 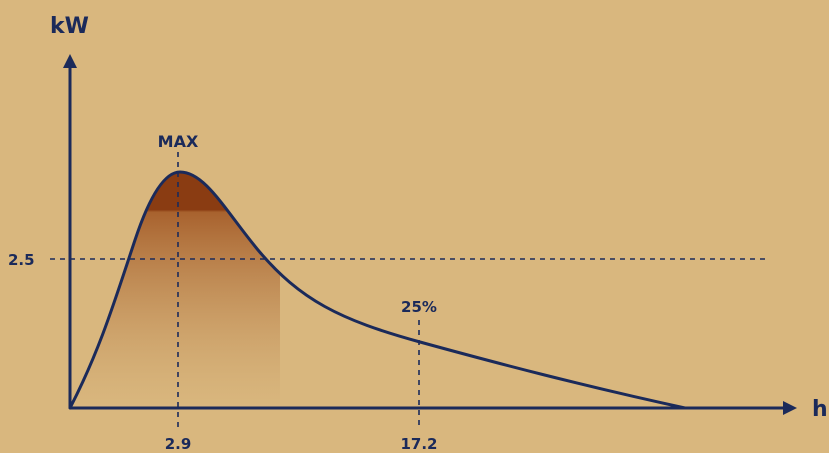 I want to click on y-axis-arrow, so click(x=70, y=61).